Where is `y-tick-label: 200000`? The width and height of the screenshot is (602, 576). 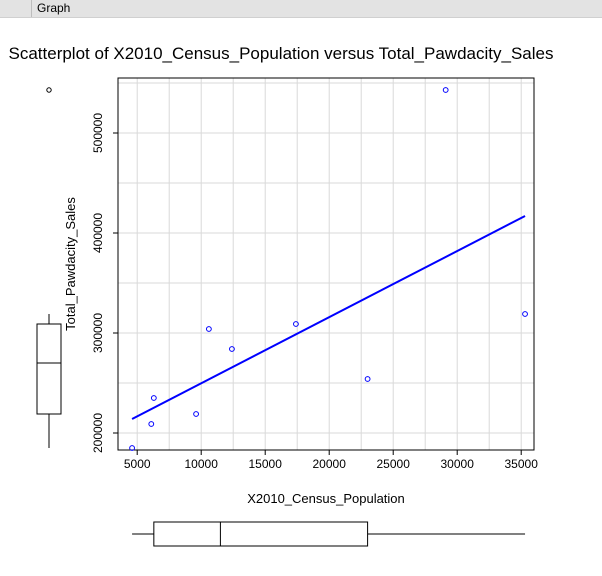
y-tick-label: 200000 is located at coordinates (98, 433).